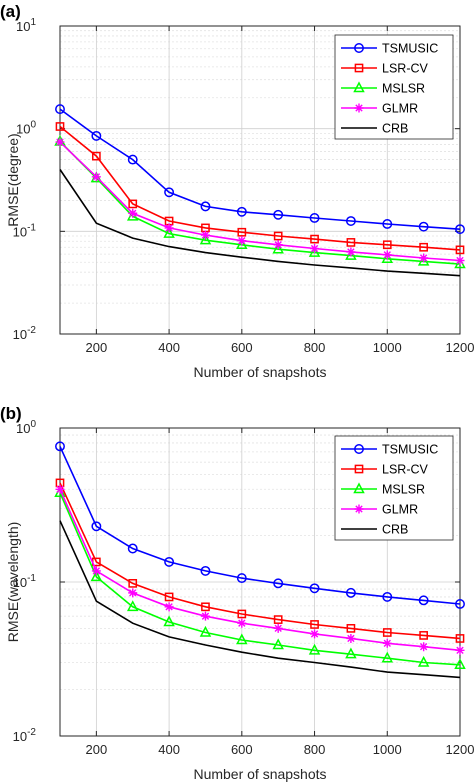 The height and width of the screenshot is (784, 474). I want to click on y-axis-label: RMSE(degree), so click(13, 179).